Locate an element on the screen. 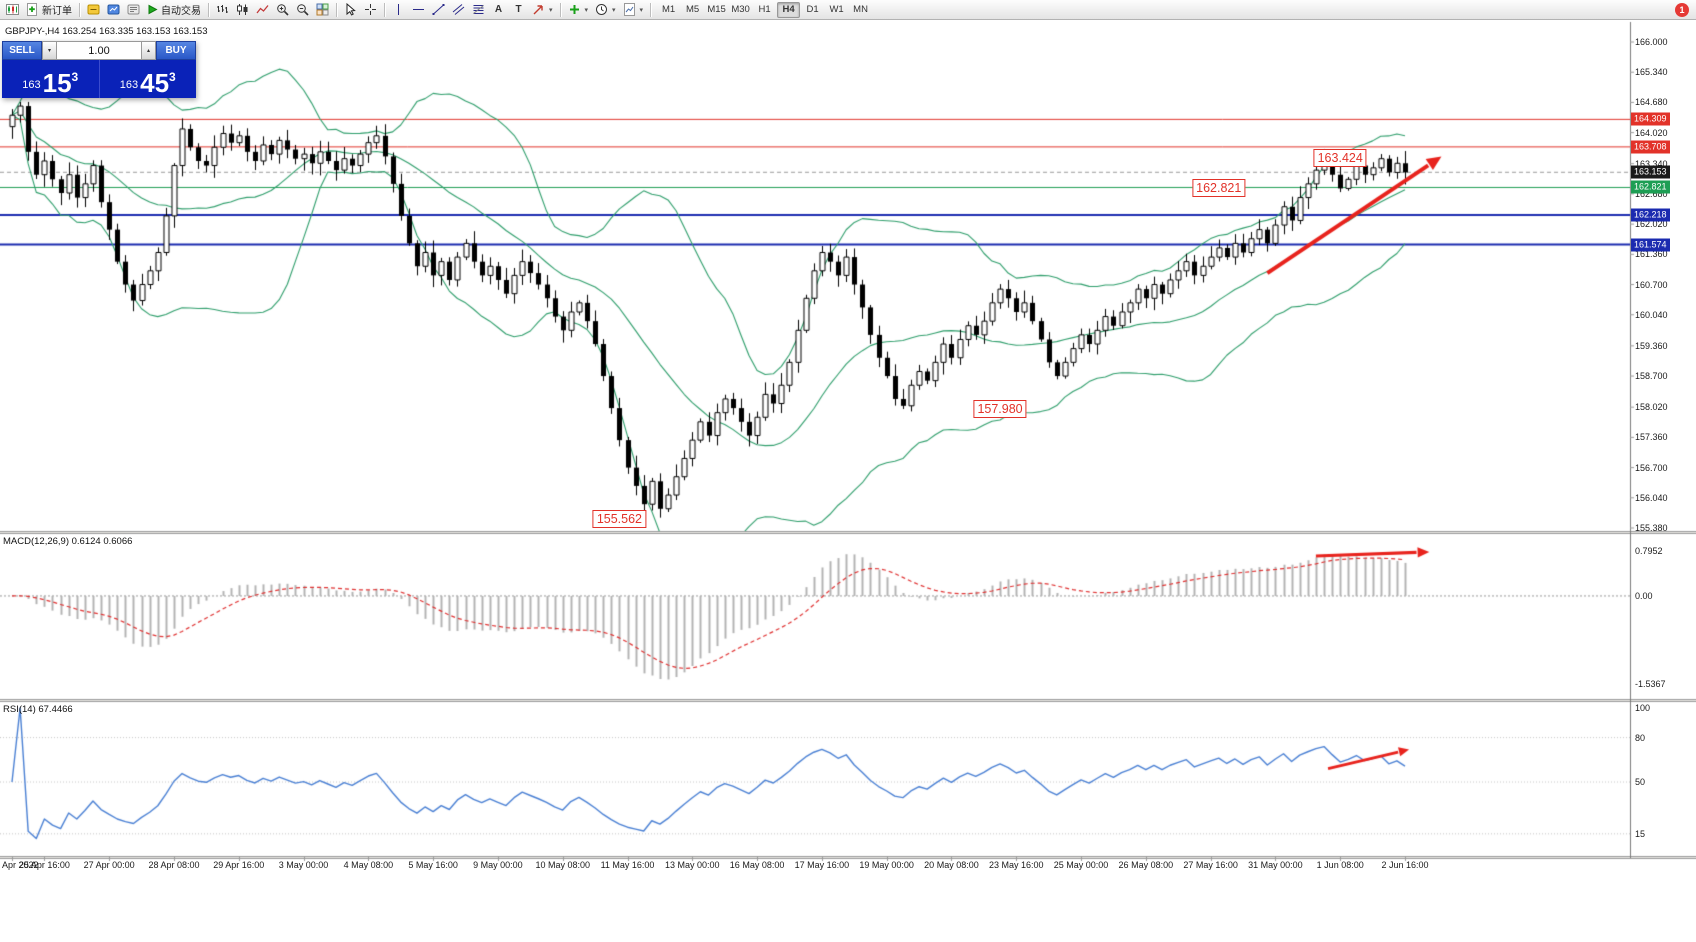 The height and width of the screenshot is (942, 1696). bid-pip-digit: 3 is located at coordinates (75, 77).